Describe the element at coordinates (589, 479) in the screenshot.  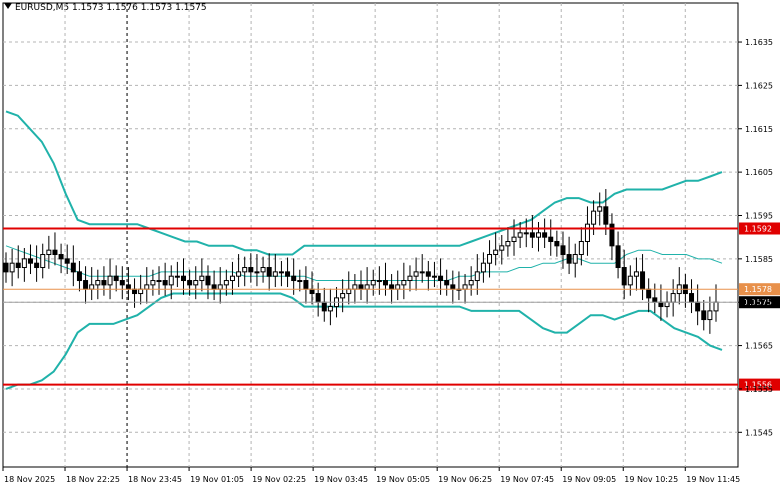
I see `x-tick-label: 19 Nov 09:05` at that location.